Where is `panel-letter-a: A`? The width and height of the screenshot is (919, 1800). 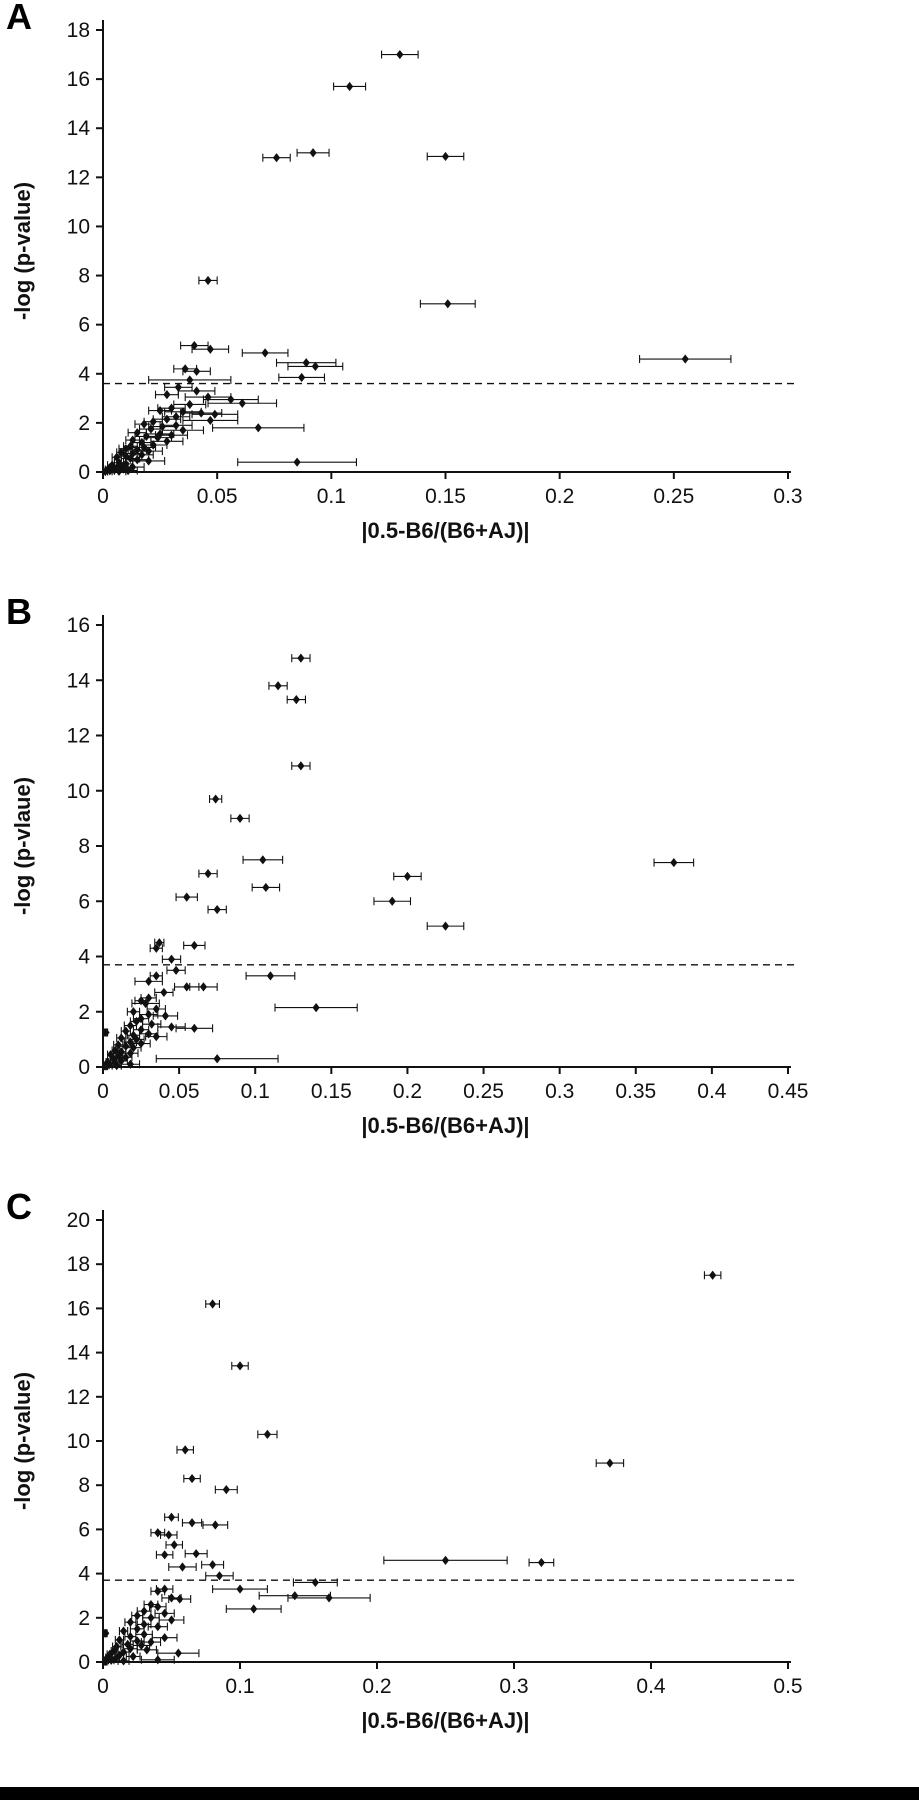 panel-letter-a: A is located at coordinates (19, 18).